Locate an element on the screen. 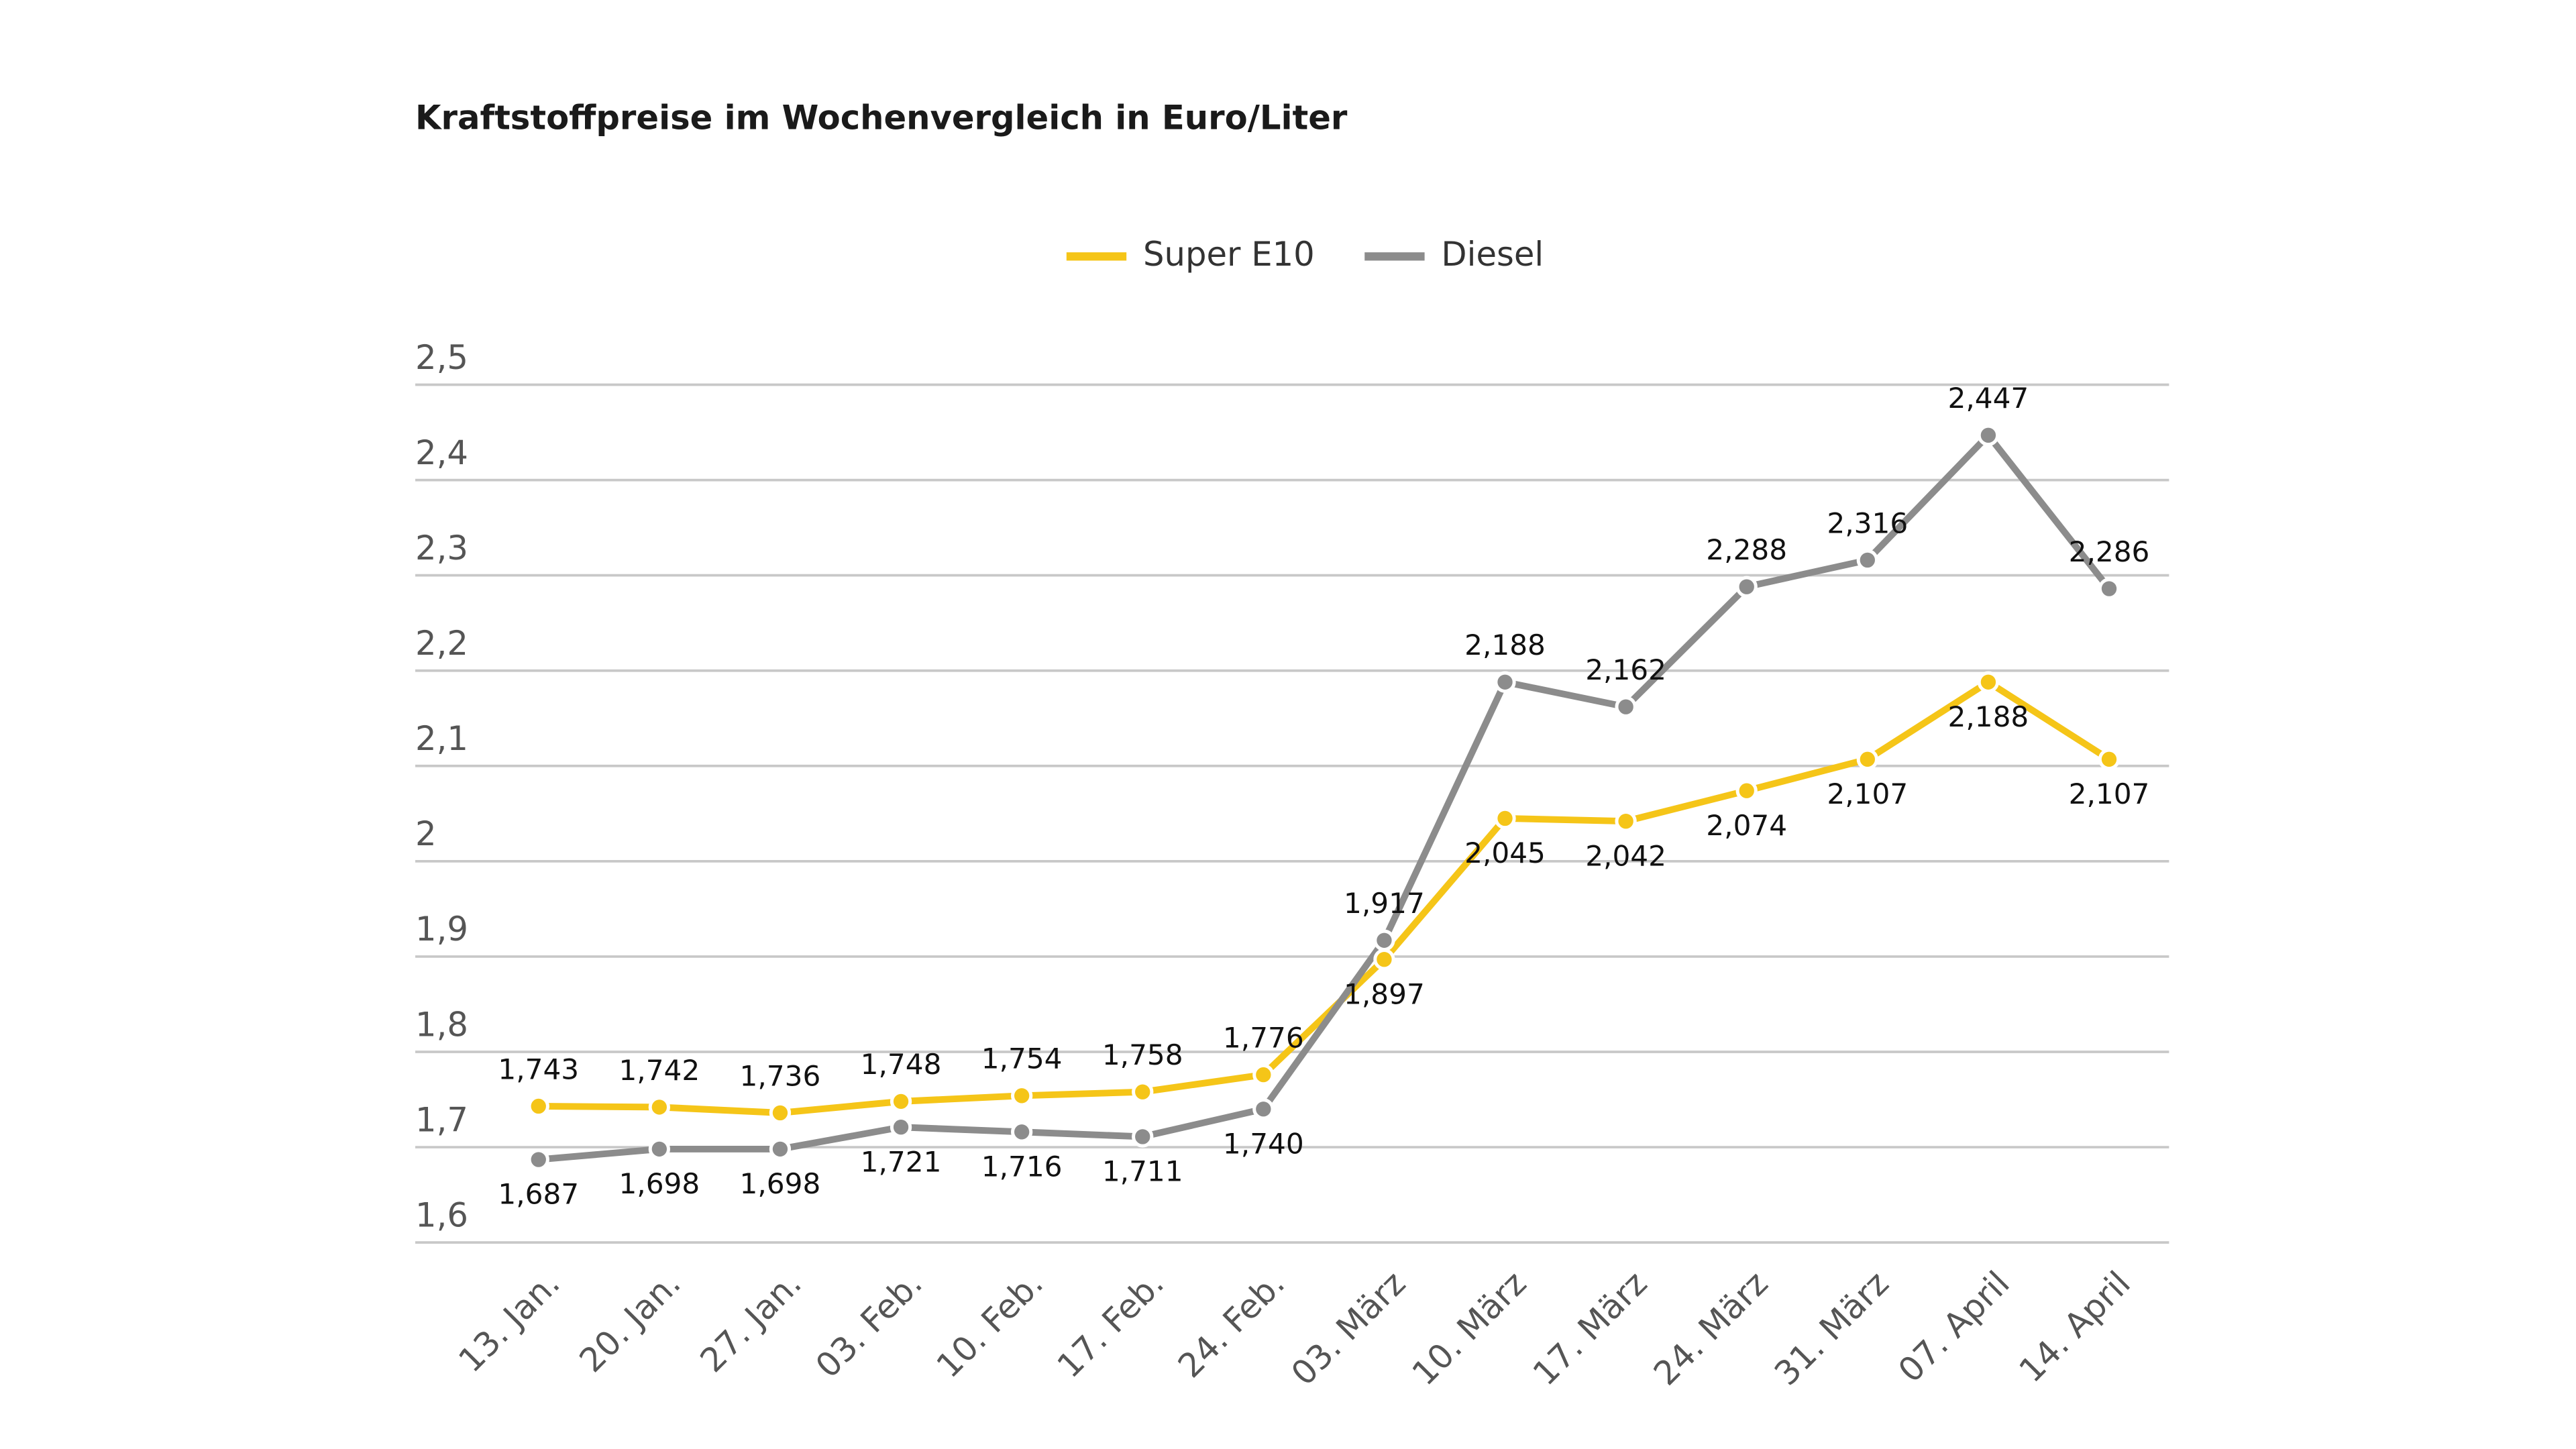  data-label: 2,074 is located at coordinates (1746, 825).